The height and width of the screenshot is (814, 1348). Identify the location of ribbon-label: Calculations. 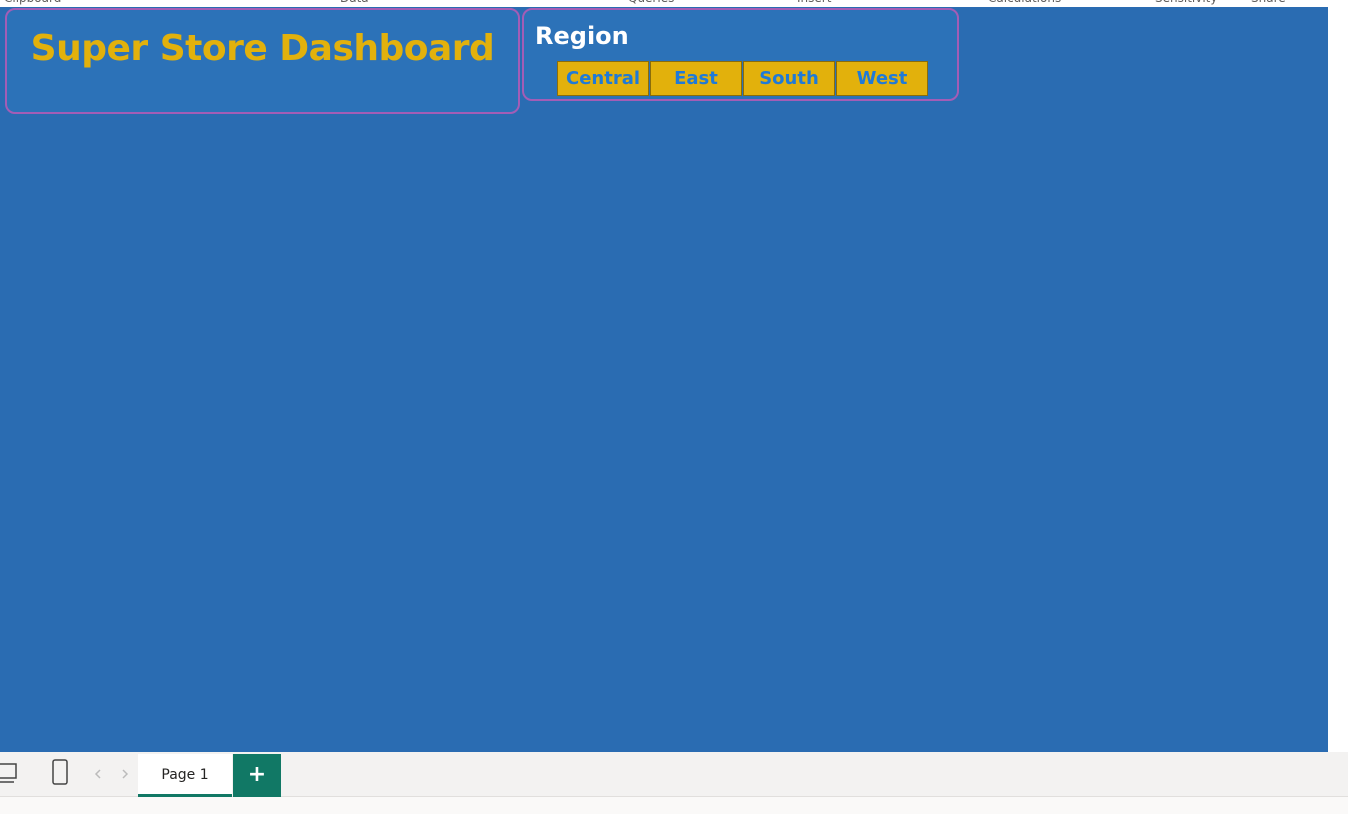
(1024, 2).